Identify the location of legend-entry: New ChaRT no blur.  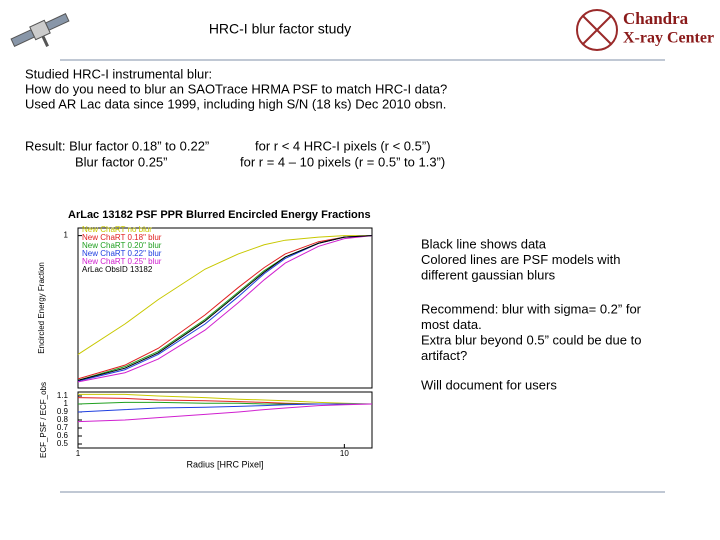
(117, 229).